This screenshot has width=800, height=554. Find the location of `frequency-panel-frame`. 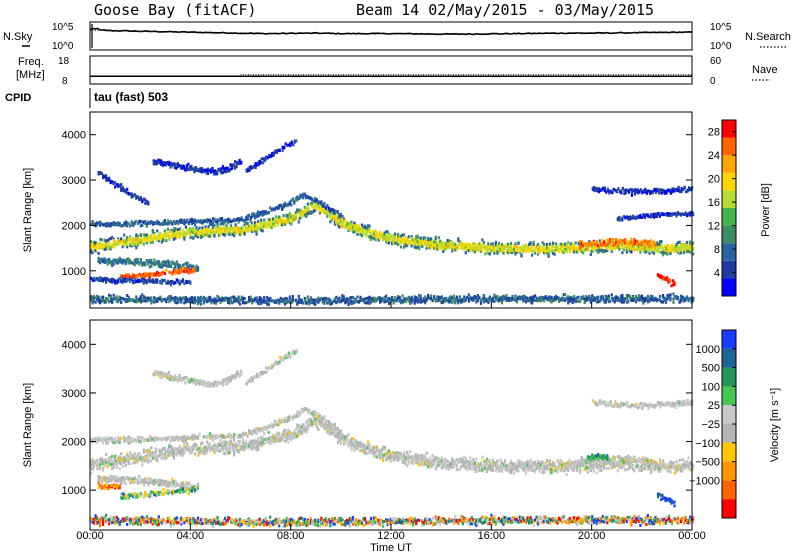

frequency-panel-frame is located at coordinates (391, 70).